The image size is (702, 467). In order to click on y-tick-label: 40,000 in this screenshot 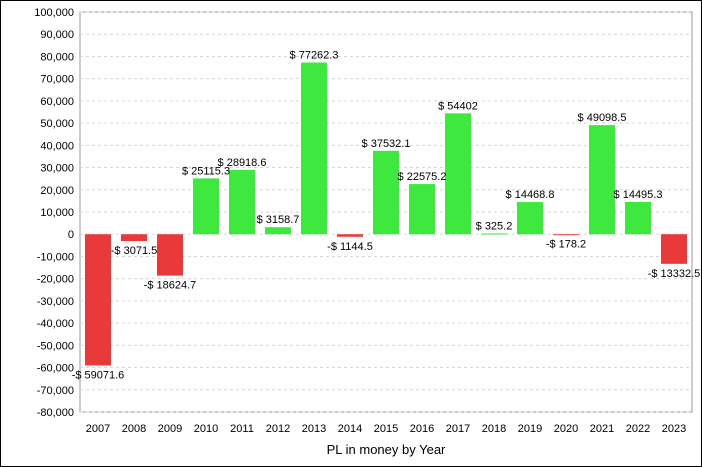, I will do `click(57, 146)`.